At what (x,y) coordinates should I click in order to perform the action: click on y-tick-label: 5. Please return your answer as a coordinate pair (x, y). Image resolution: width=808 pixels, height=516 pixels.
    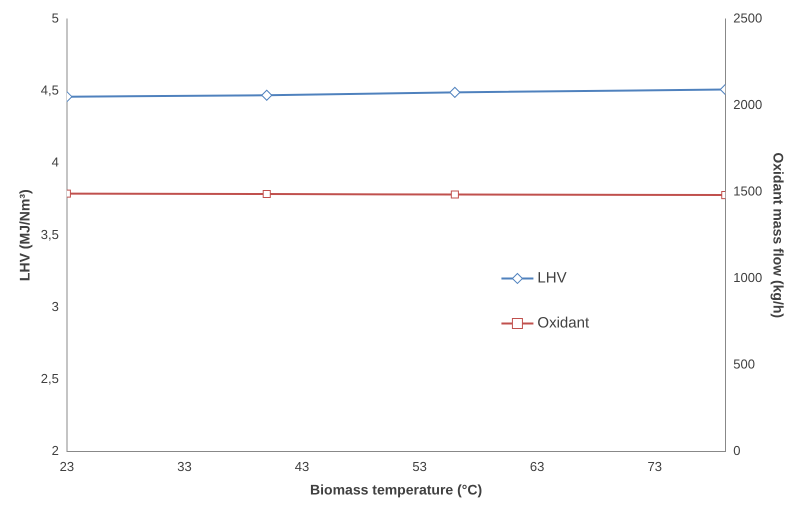
    Looking at the image, I should click on (55, 18).